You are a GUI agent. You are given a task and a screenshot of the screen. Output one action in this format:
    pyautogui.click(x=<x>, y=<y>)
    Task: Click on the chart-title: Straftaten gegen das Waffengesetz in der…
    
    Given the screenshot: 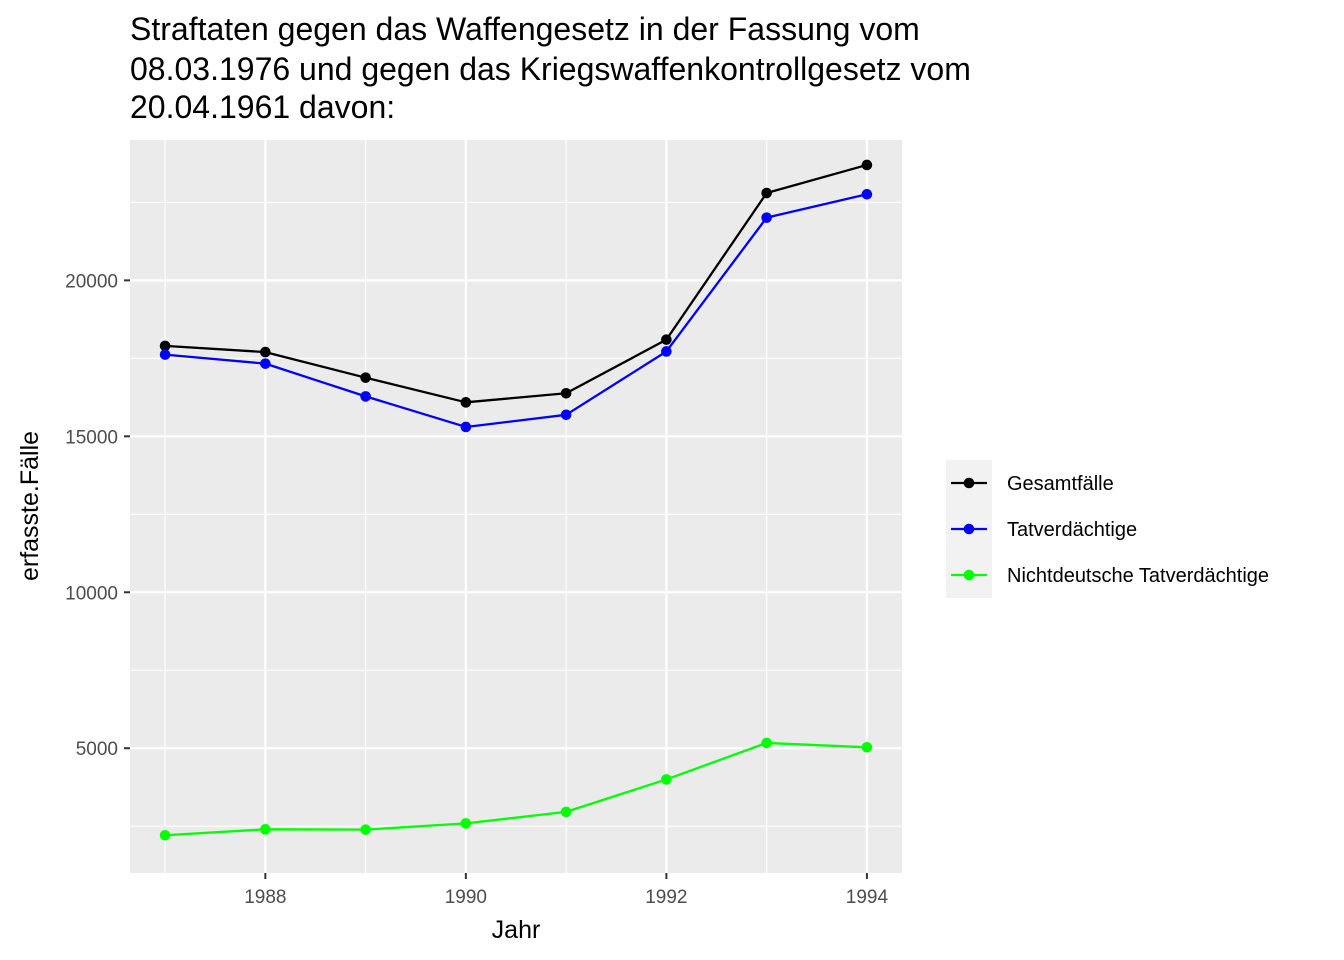 What is the action you would take?
    pyautogui.click(x=550, y=68)
    